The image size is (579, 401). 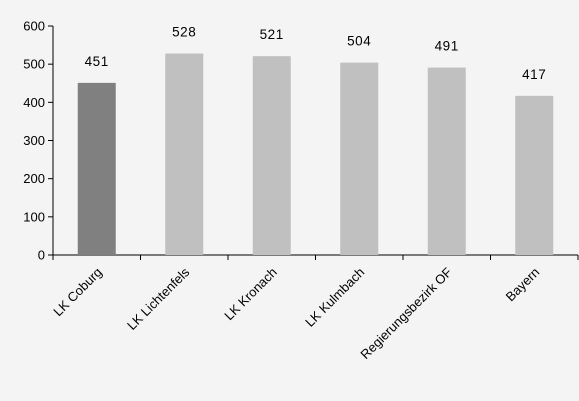 I want to click on bar-value-label: 417, so click(x=534, y=74).